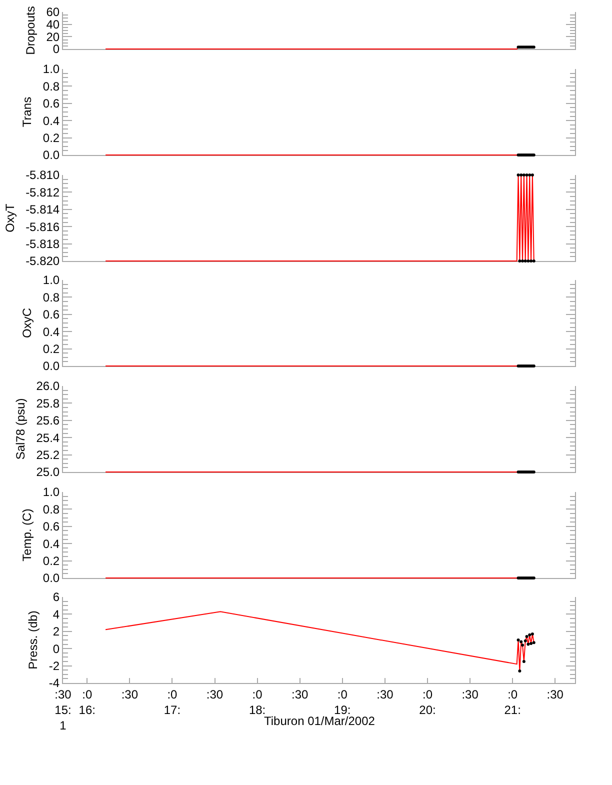  Describe the element at coordinates (43, 261) in the screenshot. I see `y-tick-label: -5.820` at that location.